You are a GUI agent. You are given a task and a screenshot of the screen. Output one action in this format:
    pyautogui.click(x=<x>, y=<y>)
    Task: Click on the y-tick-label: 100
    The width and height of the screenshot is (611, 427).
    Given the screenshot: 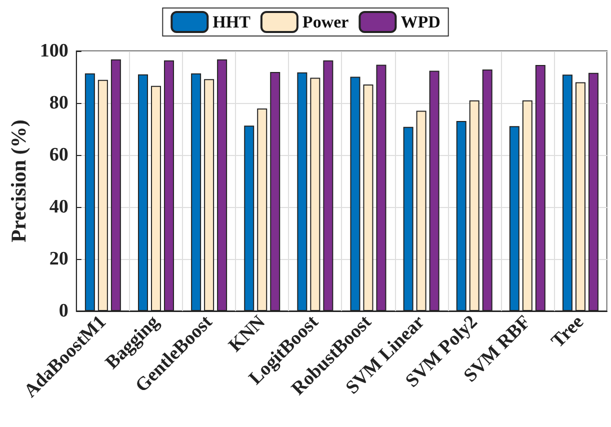 What is the action you would take?
    pyautogui.click(x=54, y=51)
    